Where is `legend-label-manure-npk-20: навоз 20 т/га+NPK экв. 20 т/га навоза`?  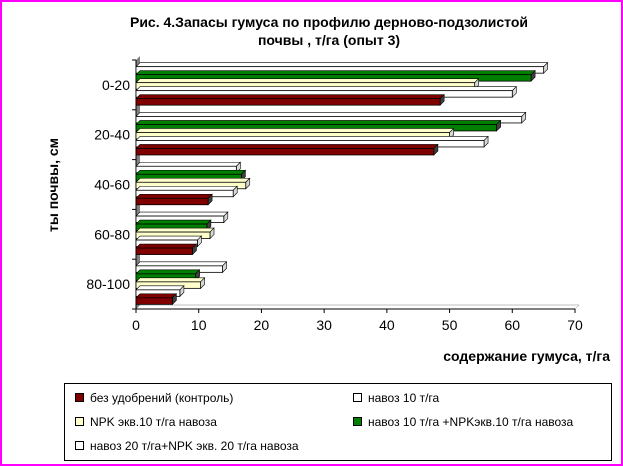
legend-label-manure-npk-20: навоз 20 т/га+NPK экв. 20 т/га навоза is located at coordinates (194, 446).